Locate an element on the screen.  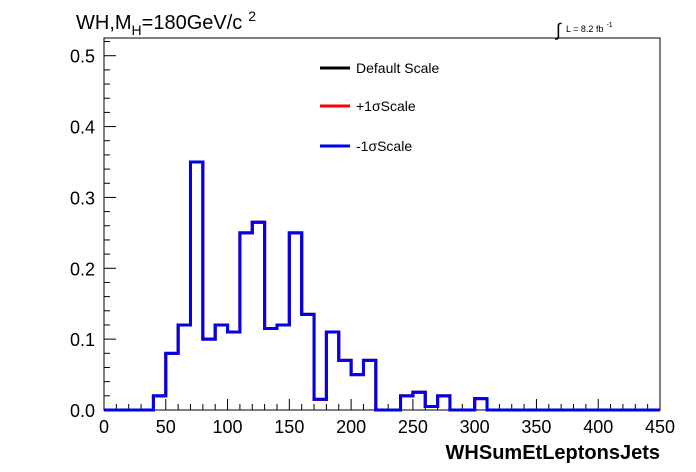
x-tick-label: 400 is located at coordinates (598, 427).